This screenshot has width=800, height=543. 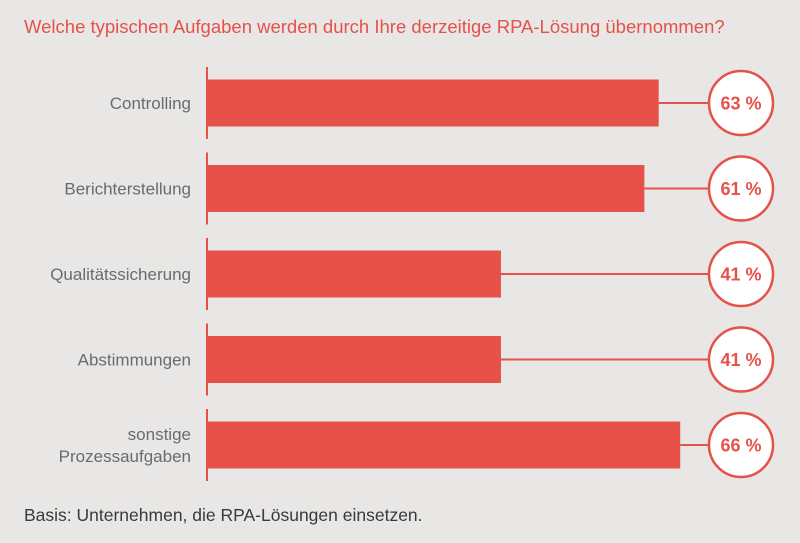 I want to click on category-label: Abstimmungen, so click(x=134, y=360).